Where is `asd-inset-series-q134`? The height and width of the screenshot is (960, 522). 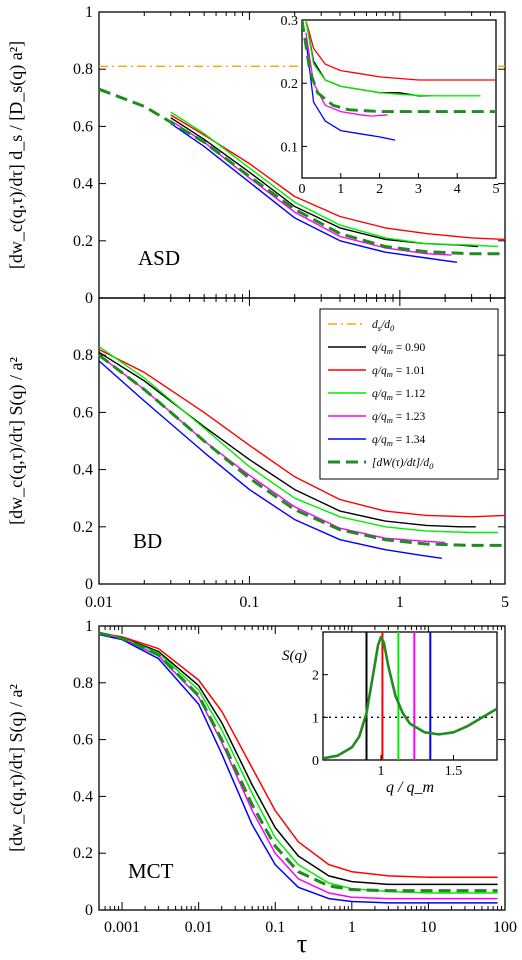 asd-inset-series-q134 is located at coordinates (350, 89).